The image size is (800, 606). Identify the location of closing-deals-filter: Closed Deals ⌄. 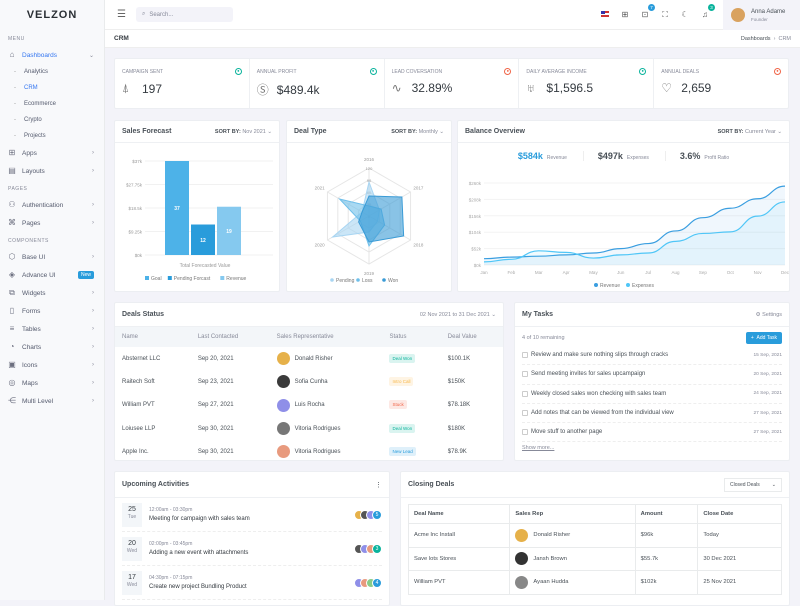
(753, 484).